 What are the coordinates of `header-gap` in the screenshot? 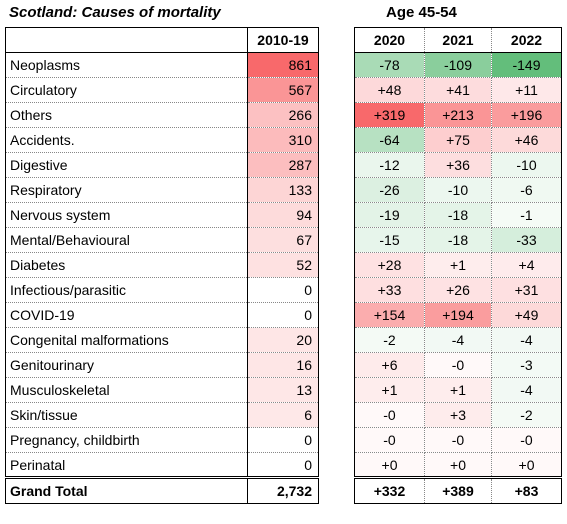 It's located at (336, 40).